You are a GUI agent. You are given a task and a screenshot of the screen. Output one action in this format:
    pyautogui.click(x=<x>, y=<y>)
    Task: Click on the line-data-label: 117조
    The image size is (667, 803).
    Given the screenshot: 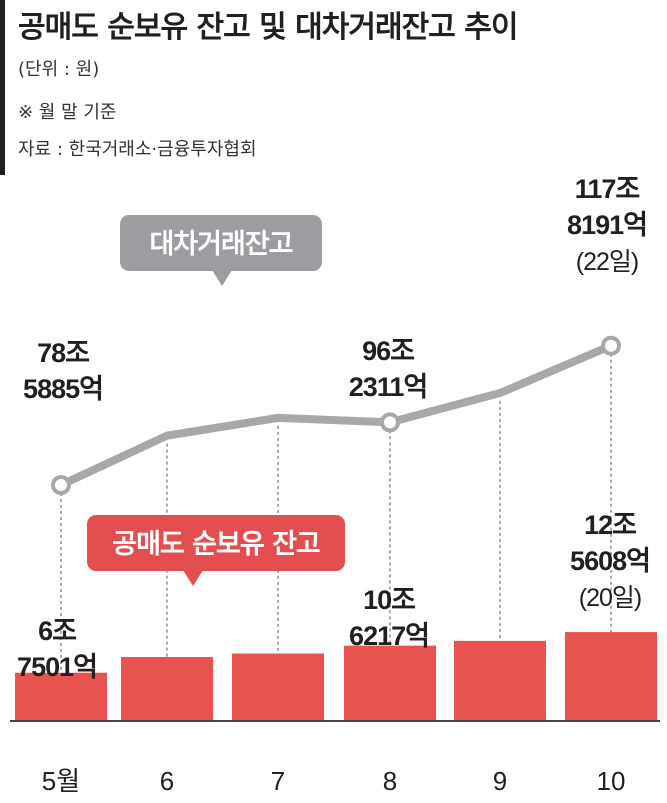 What is the action you would take?
    pyautogui.click(x=607, y=189)
    